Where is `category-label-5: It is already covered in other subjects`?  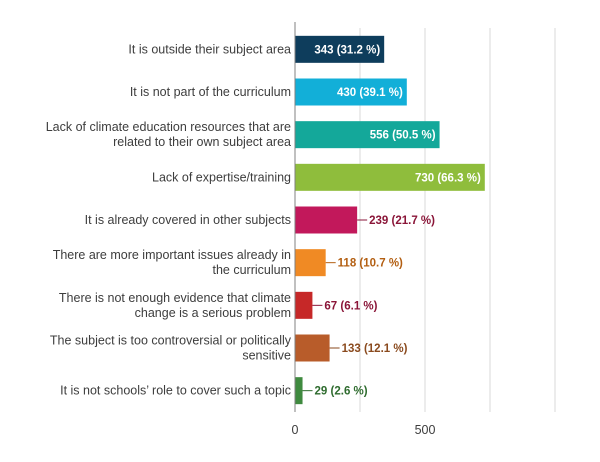 category-label-5: It is already covered in other subjects is located at coordinates (188, 220).